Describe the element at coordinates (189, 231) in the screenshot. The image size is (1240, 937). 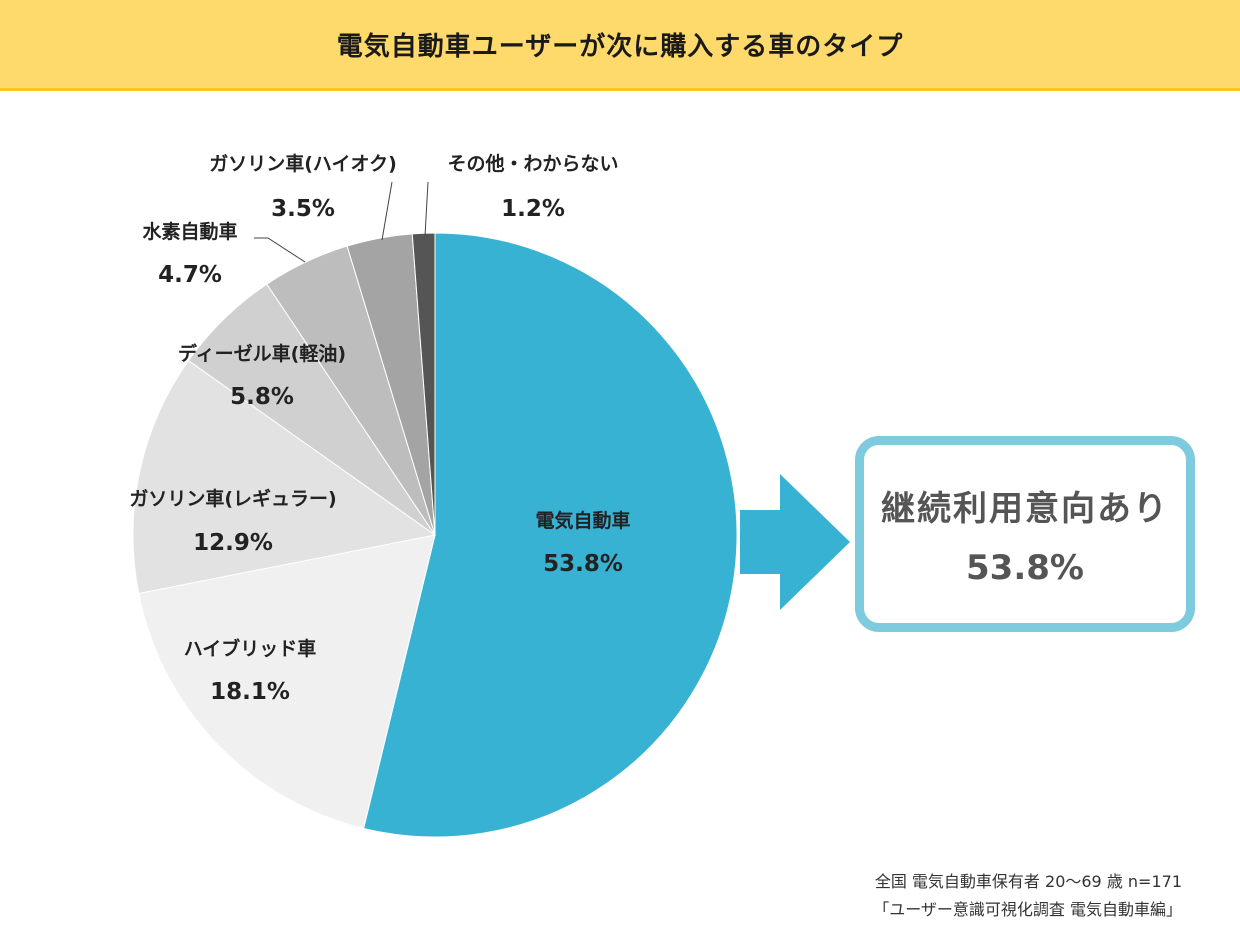
I see `slice-label-5: 水素自動車` at that location.